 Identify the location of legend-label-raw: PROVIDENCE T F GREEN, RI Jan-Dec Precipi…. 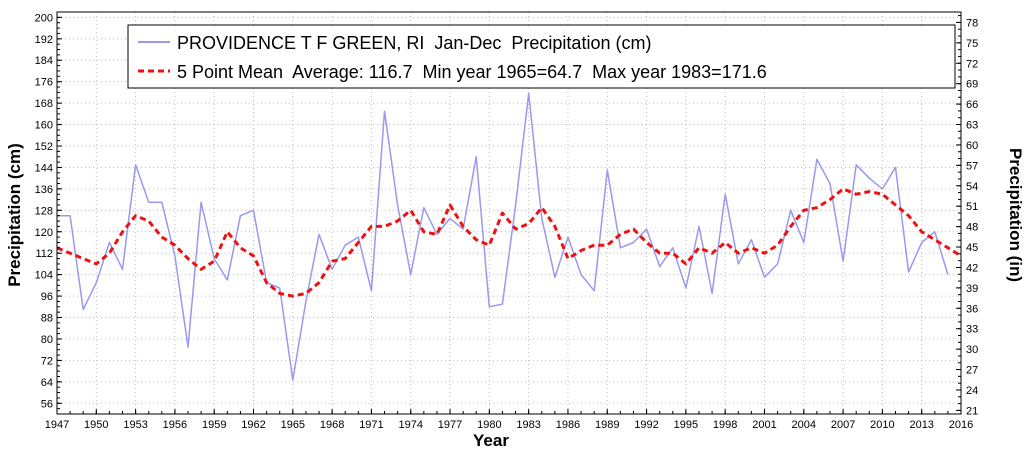
(414, 43).